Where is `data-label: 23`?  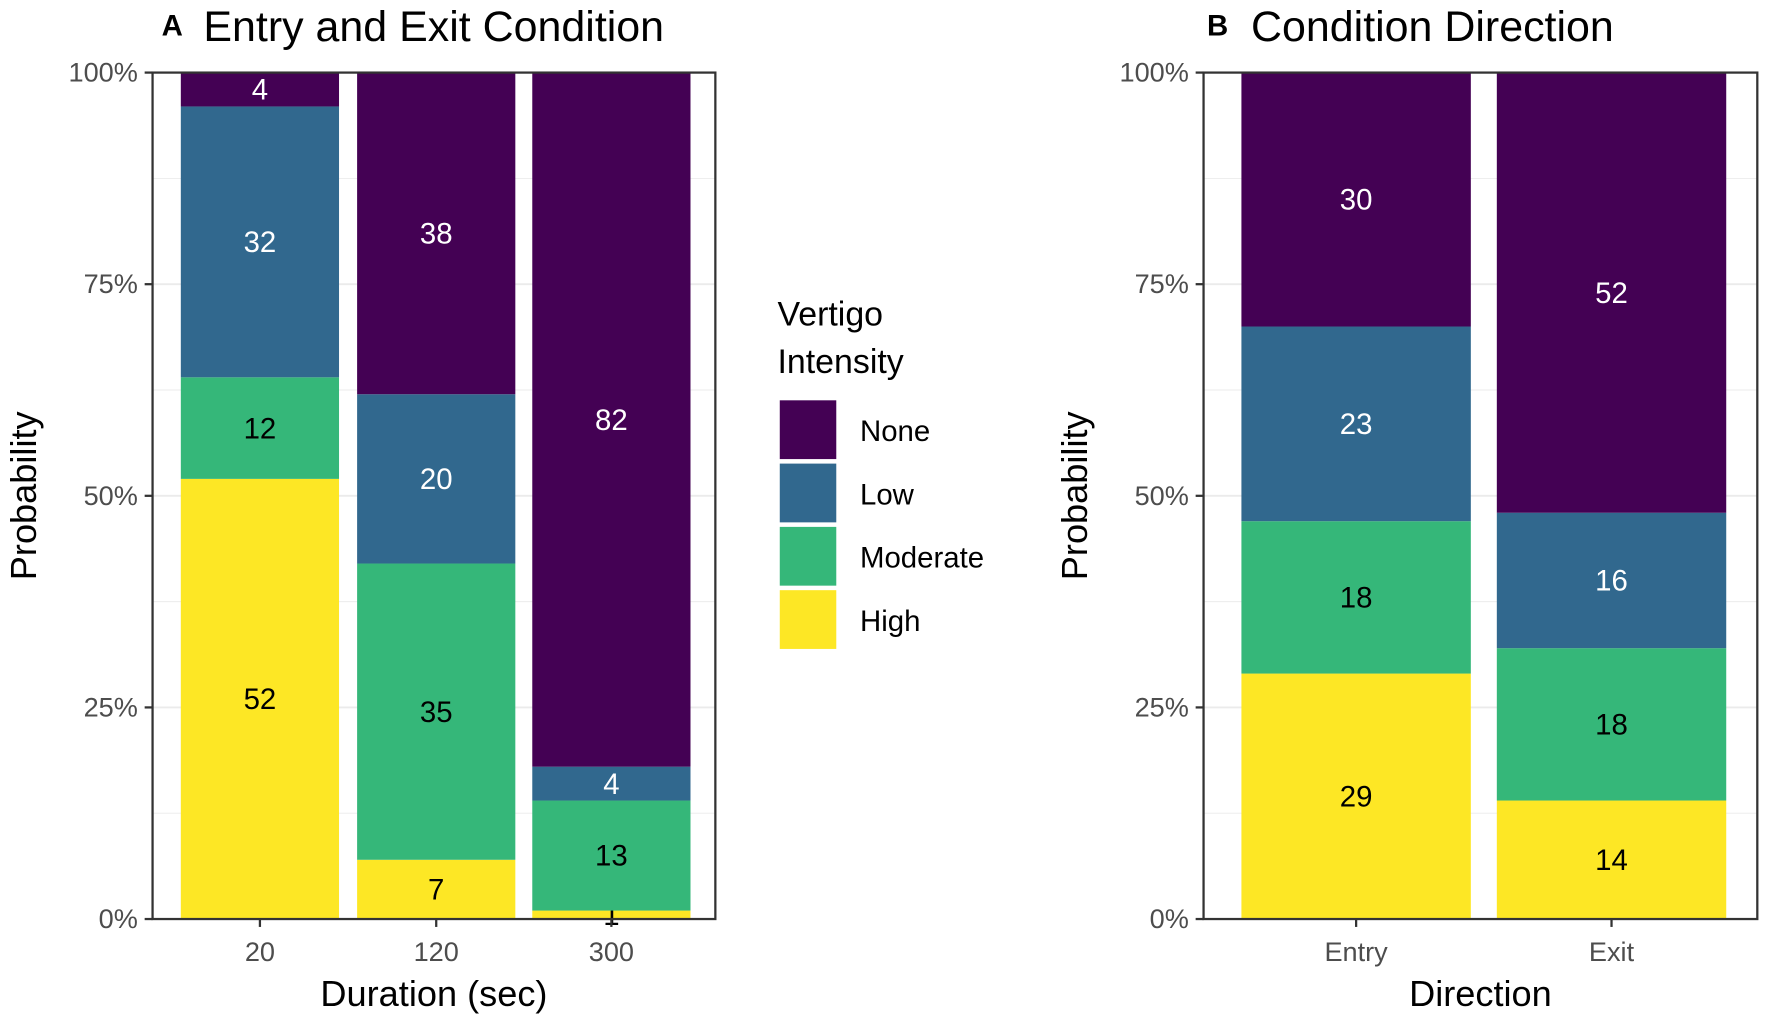 data-label: 23 is located at coordinates (1356, 424).